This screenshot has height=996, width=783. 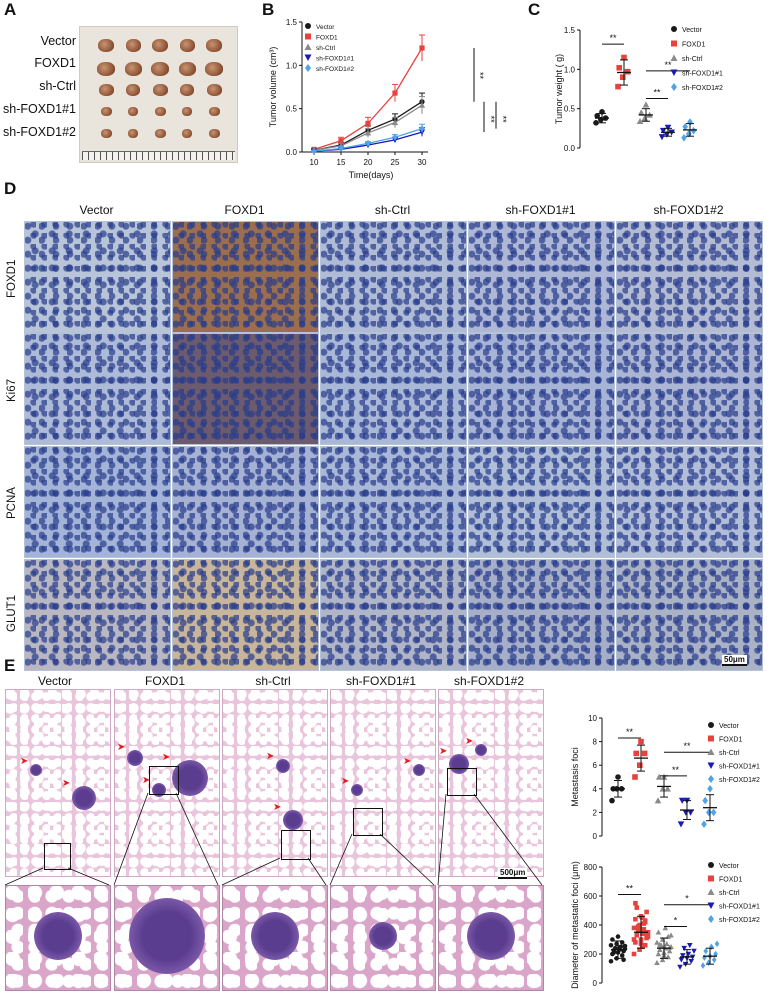 What do you see at coordinates (158, 94) in the screenshot?
I see `tumor-photo` at bounding box center [158, 94].